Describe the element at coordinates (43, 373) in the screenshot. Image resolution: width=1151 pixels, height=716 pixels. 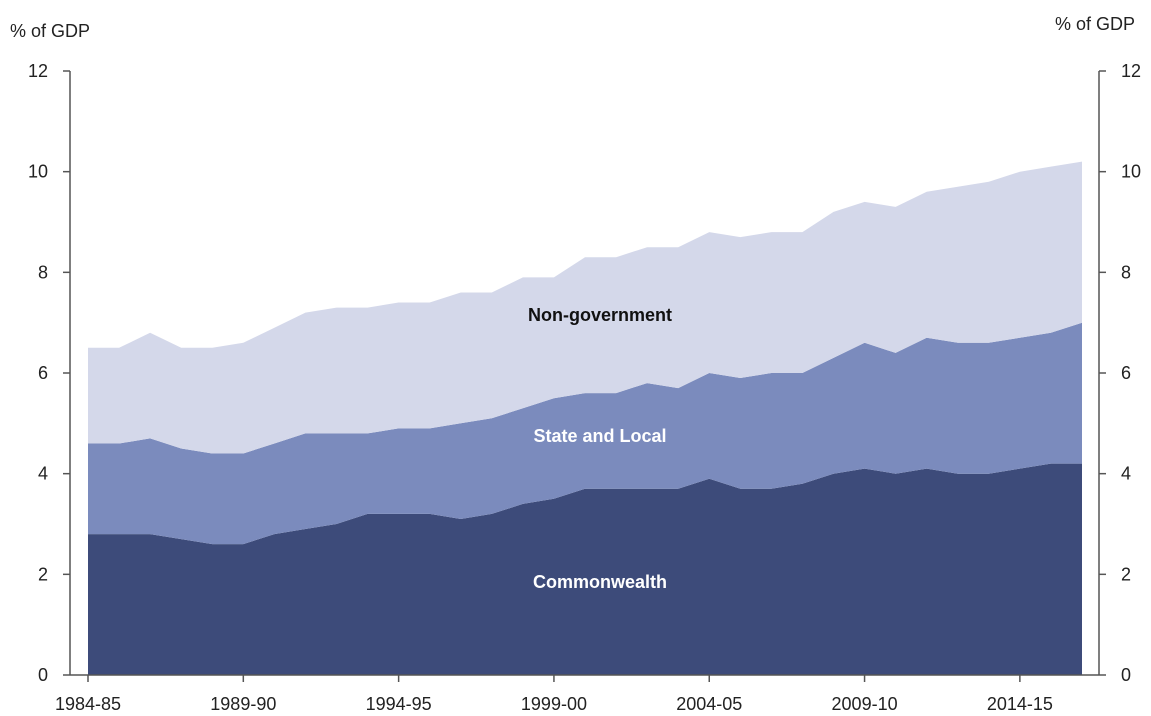
I see `left-y-tick-label: 6` at that location.